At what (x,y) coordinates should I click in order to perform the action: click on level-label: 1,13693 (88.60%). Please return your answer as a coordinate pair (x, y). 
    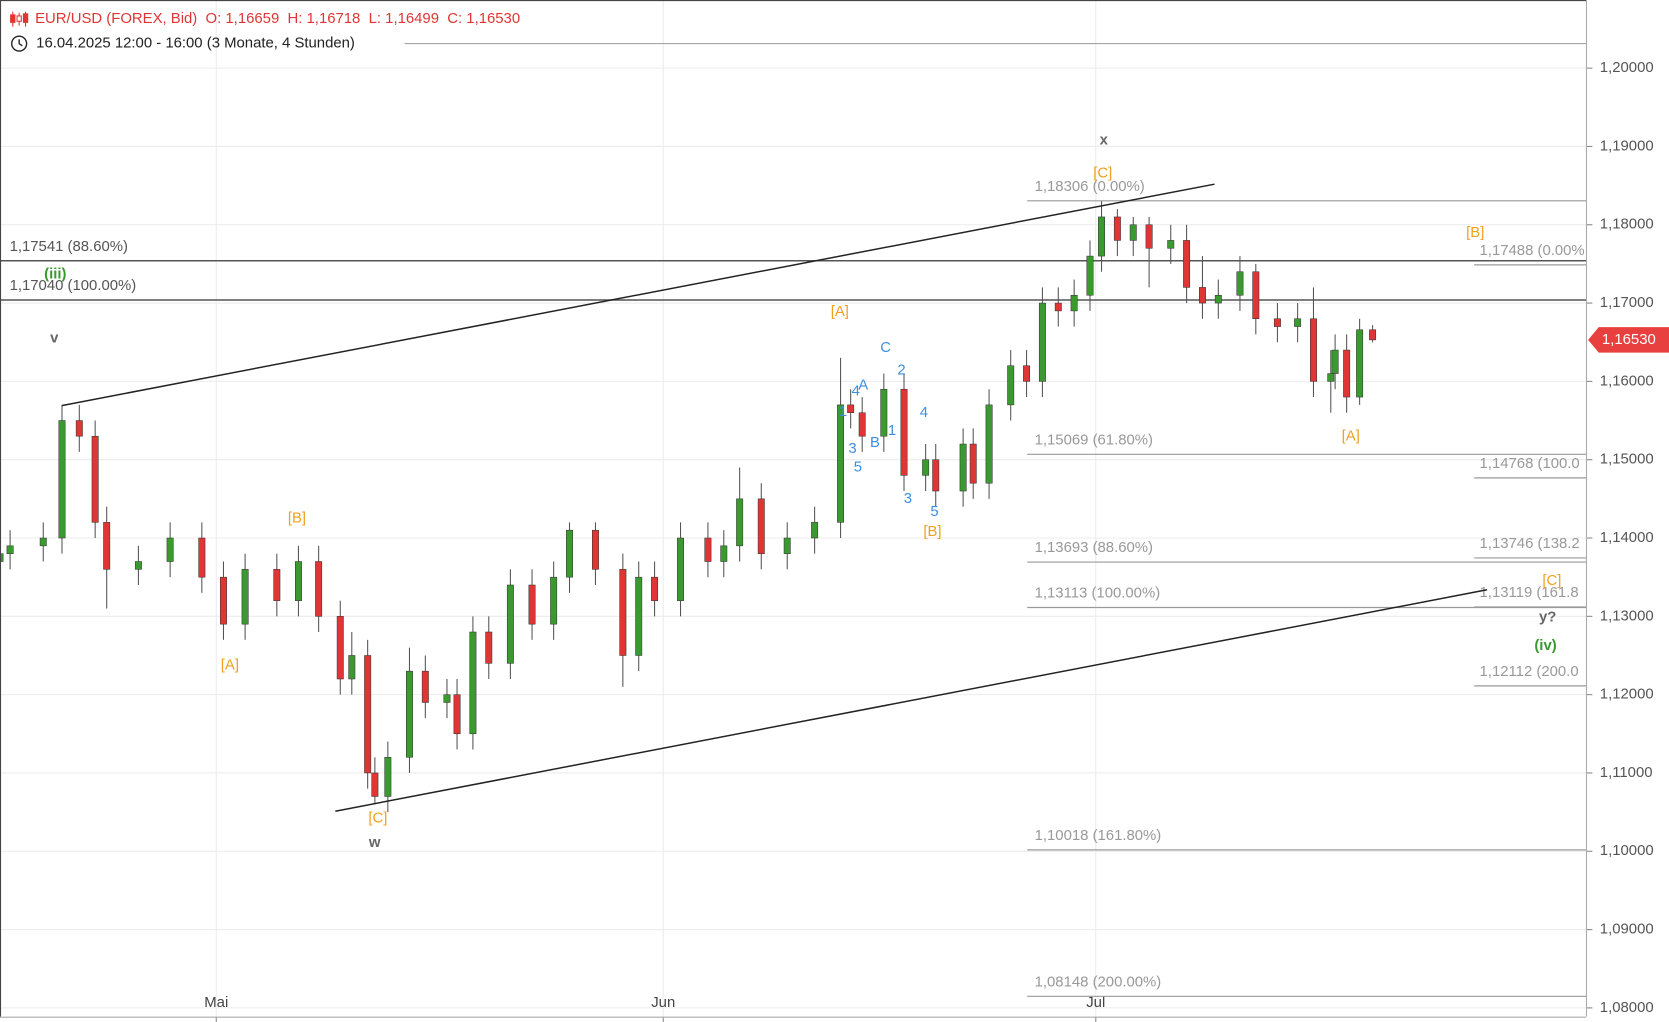
    Looking at the image, I should click on (1094, 548).